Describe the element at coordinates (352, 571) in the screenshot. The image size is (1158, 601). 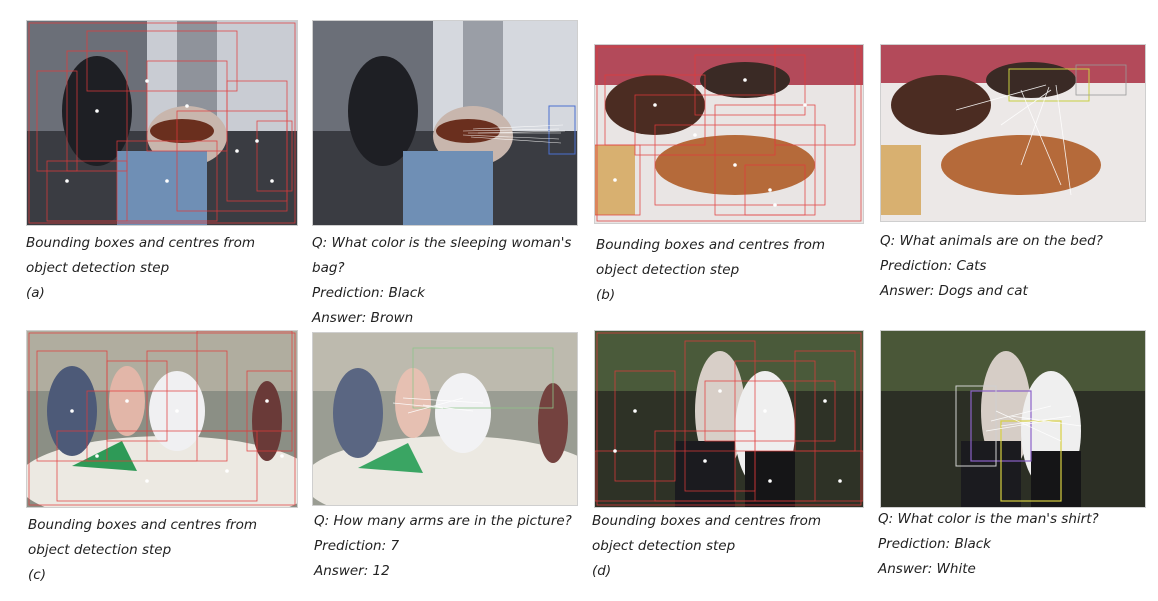
I see `answer-text: Answer: 12` at that location.